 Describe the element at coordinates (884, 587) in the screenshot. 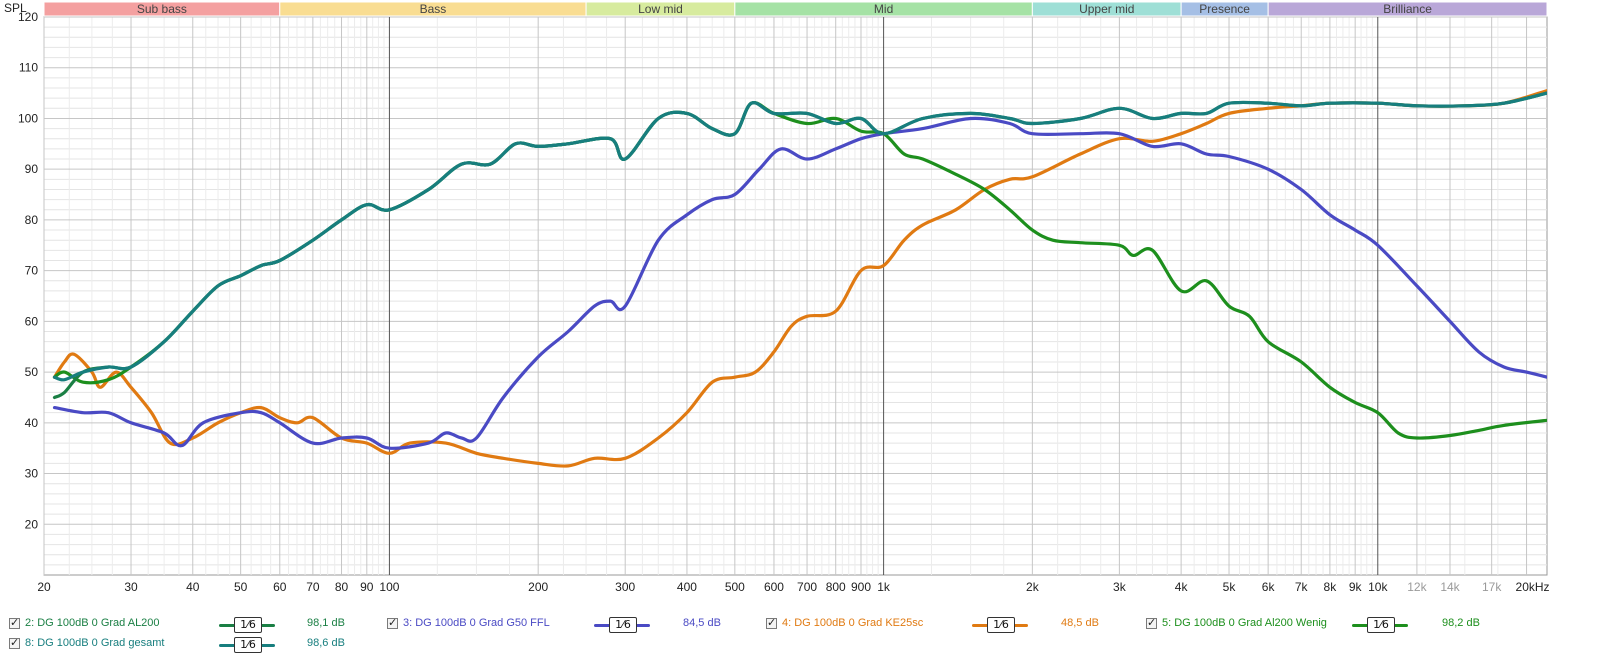

I see `x-tick-label: 1k` at that location.